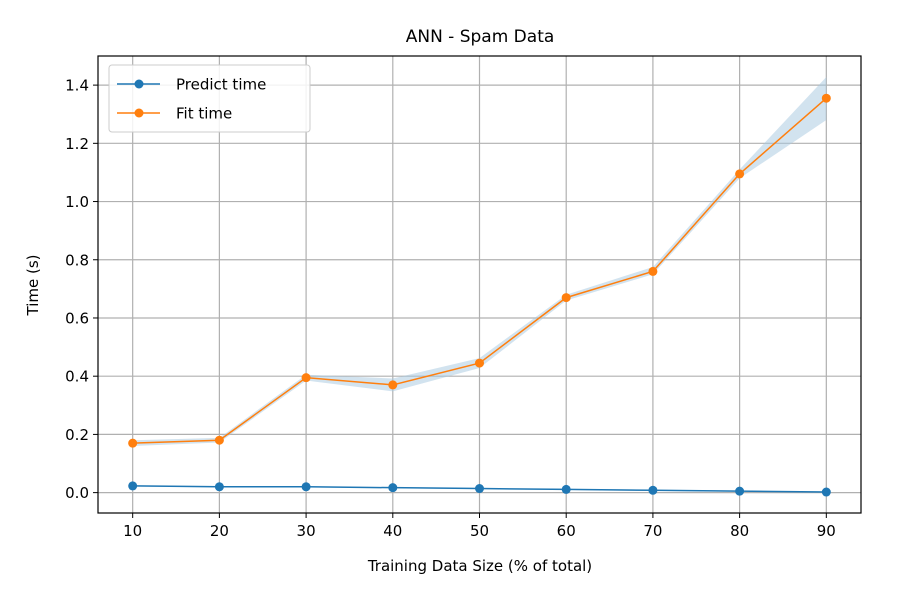 This screenshot has height=600, width=900. I want to click on x-tick-label: 90, so click(826, 531).